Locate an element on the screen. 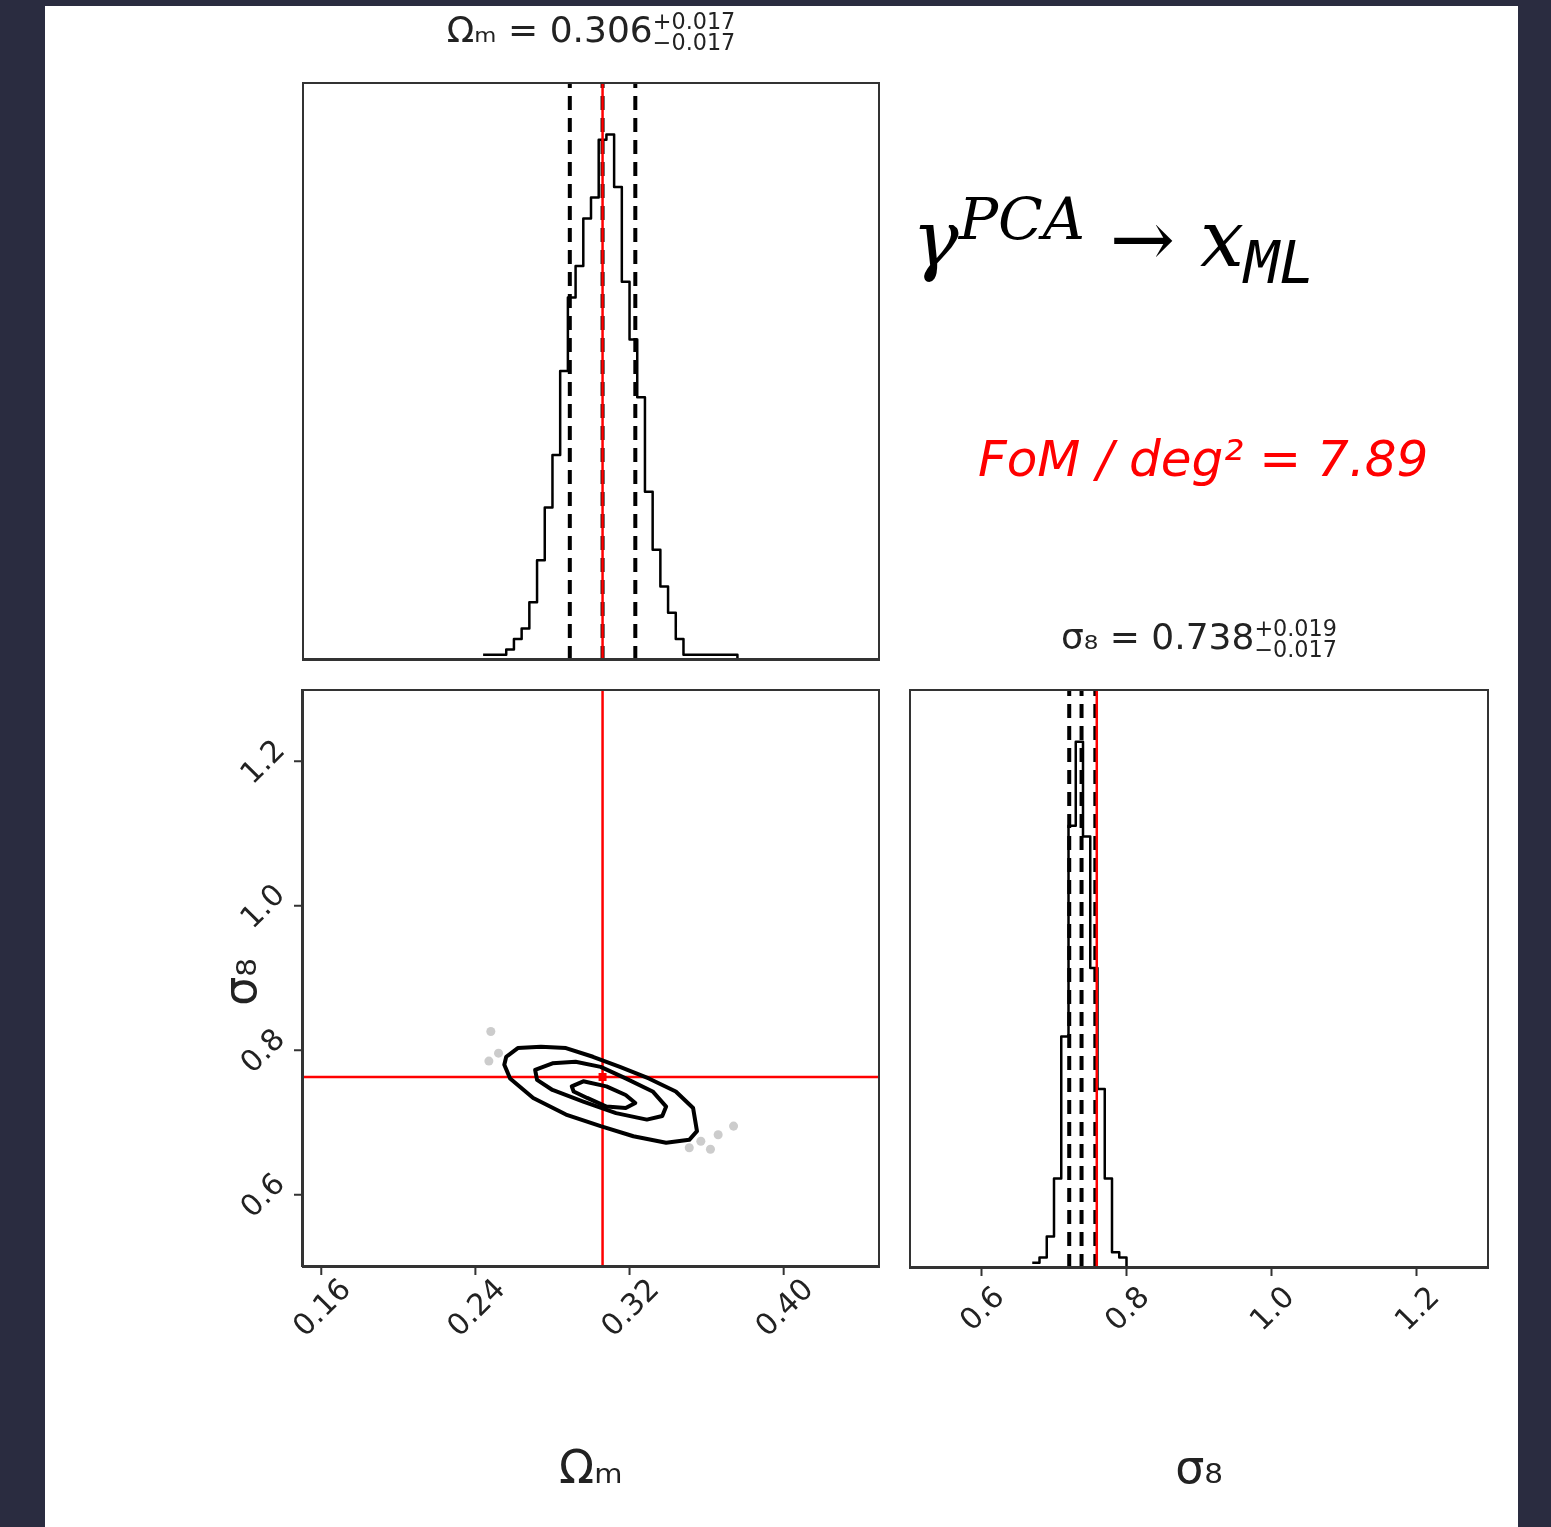 Image resolution: width=1551 pixels, height=1527 pixels. x-tick-label: 0.8 is located at coordinates (1126, 1308).